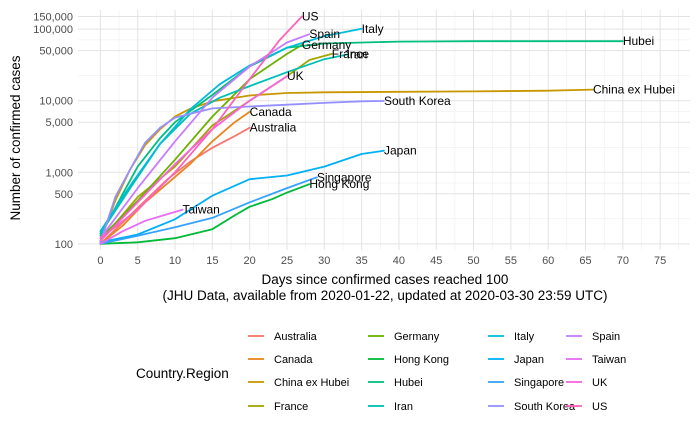 This screenshot has width=700, height=432. I want to click on series-line-south-korea, so click(242, 172).